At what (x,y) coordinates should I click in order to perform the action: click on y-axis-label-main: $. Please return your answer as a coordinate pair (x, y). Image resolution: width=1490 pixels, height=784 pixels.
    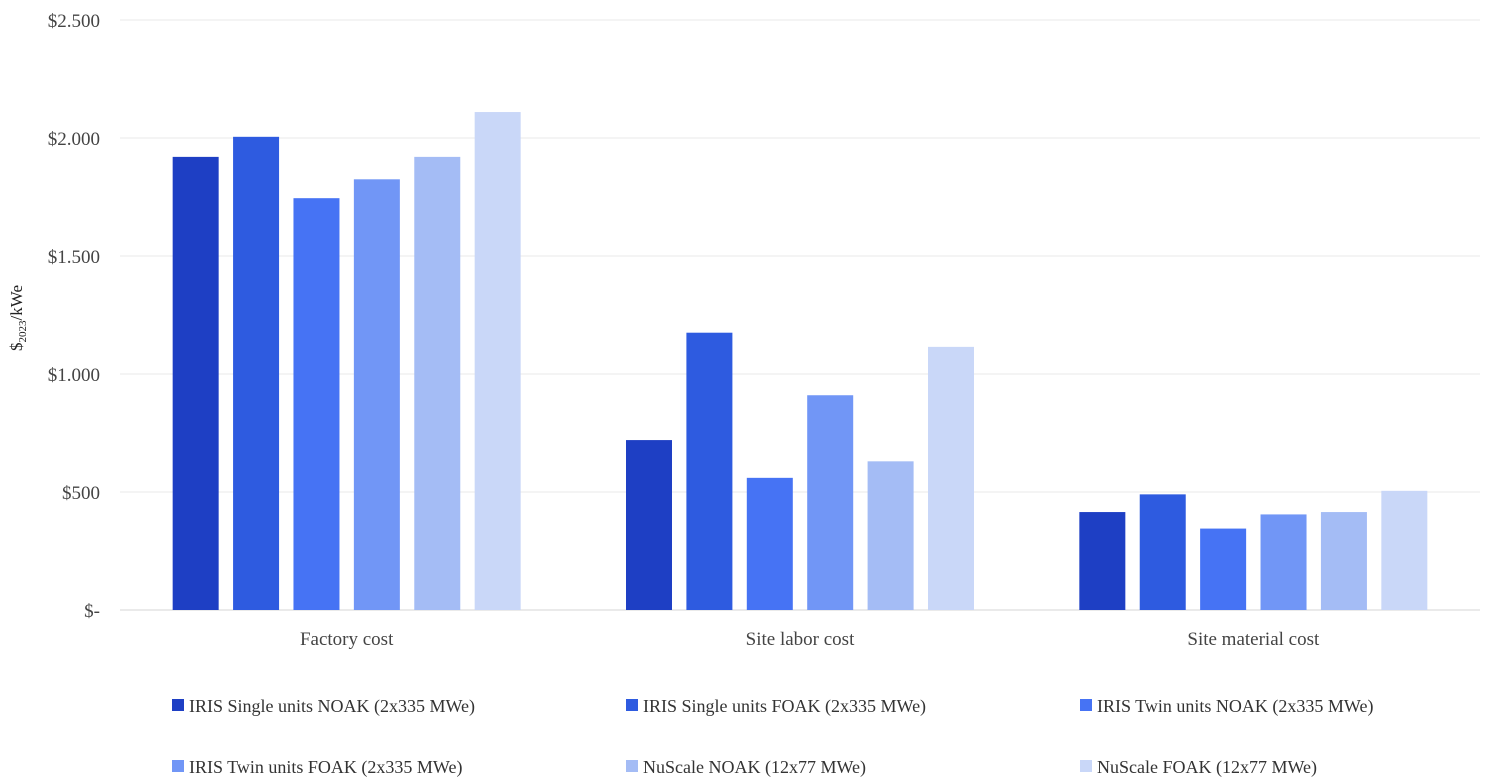
    Looking at the image, I should click on (16, 346).